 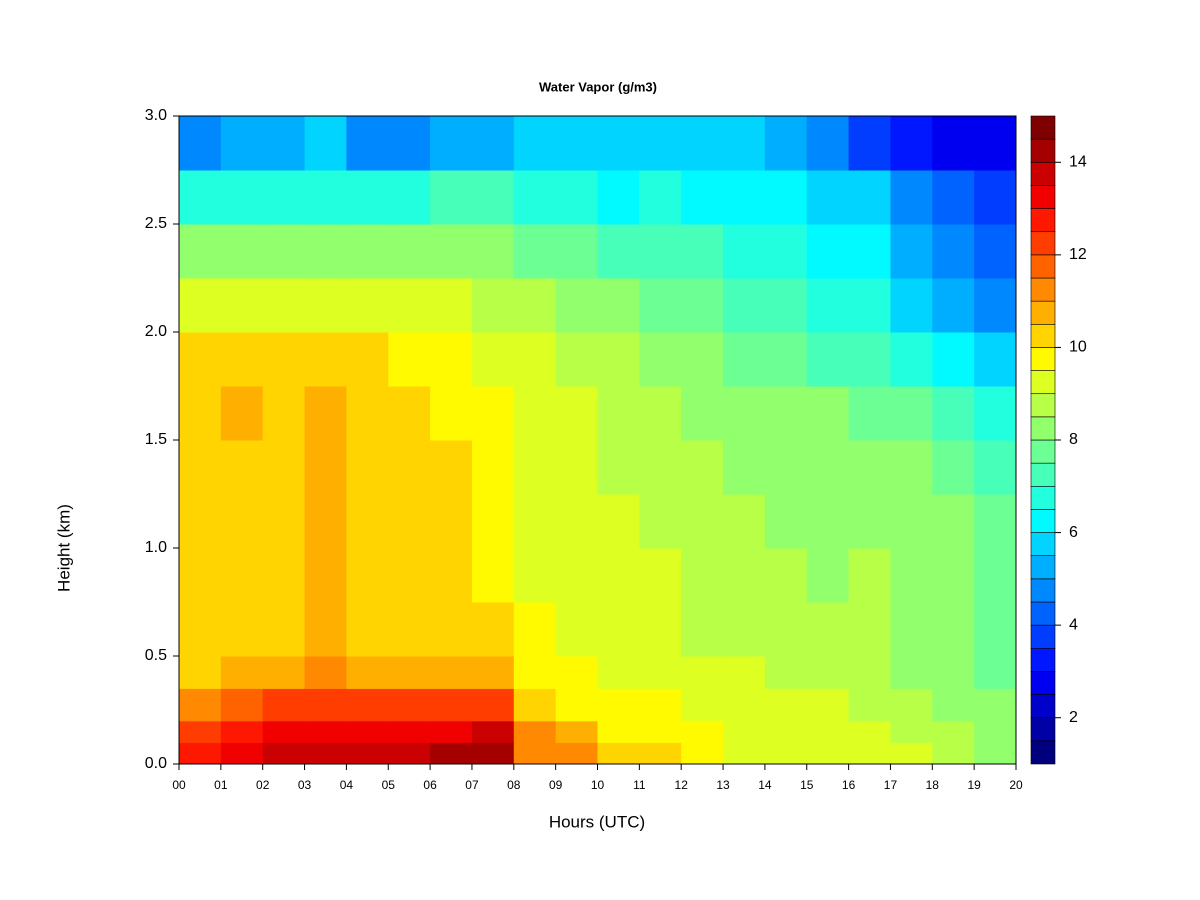 What do you see at coordinates (1078, 347) in the screenshot?
I see `colorbar-tick-label: 10` at bounding box center [1078, 347].